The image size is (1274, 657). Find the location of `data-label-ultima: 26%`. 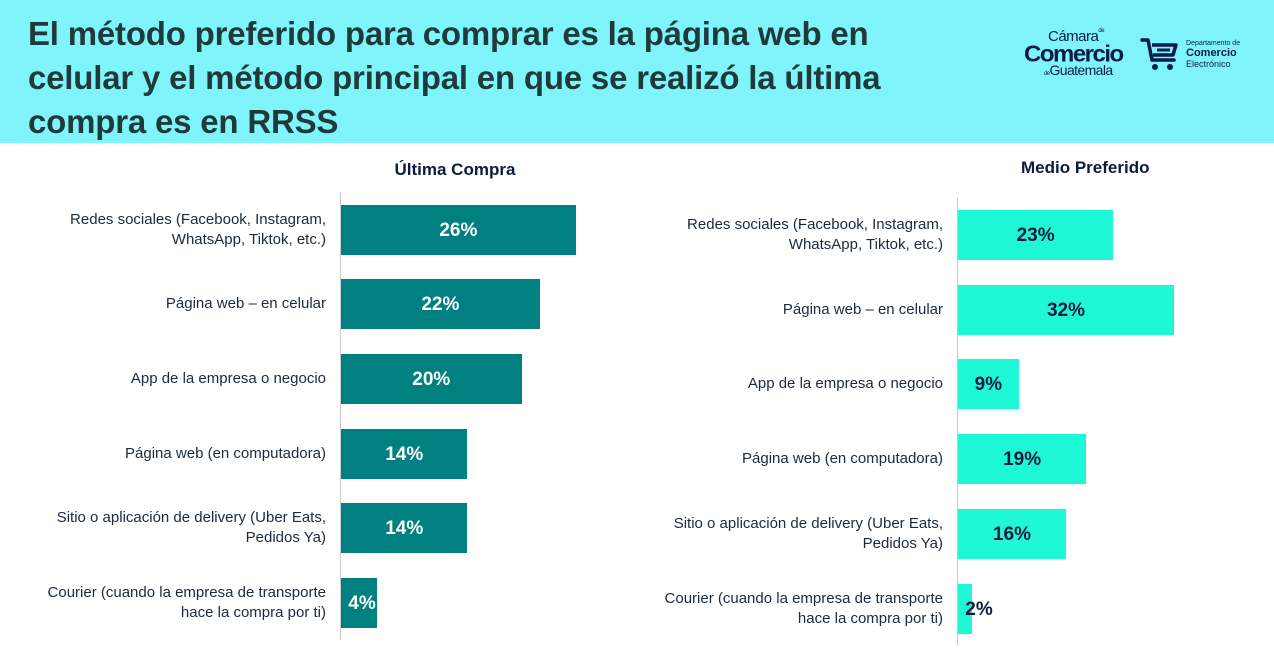

data-label-ultima: 26% is located at coordinates (458, 230).